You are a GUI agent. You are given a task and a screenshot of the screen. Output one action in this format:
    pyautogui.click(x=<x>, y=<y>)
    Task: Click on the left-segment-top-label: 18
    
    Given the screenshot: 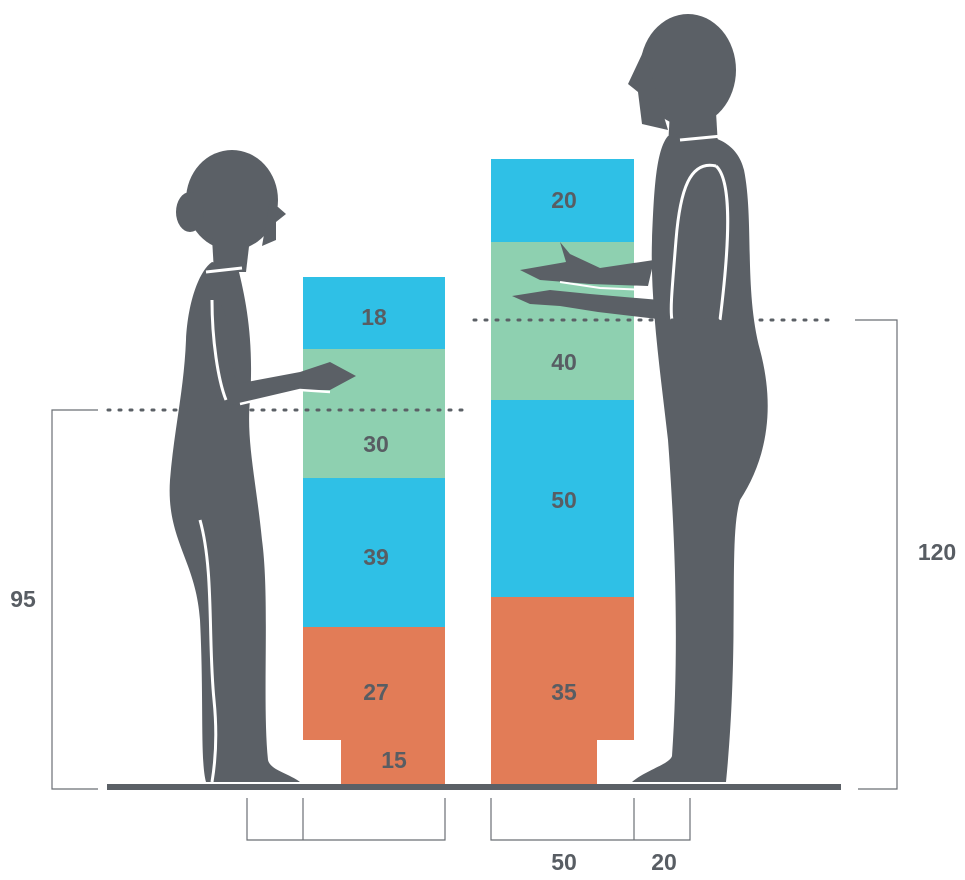 What is the action you would take?
    pyautogui.click(x=374, y=317)
    